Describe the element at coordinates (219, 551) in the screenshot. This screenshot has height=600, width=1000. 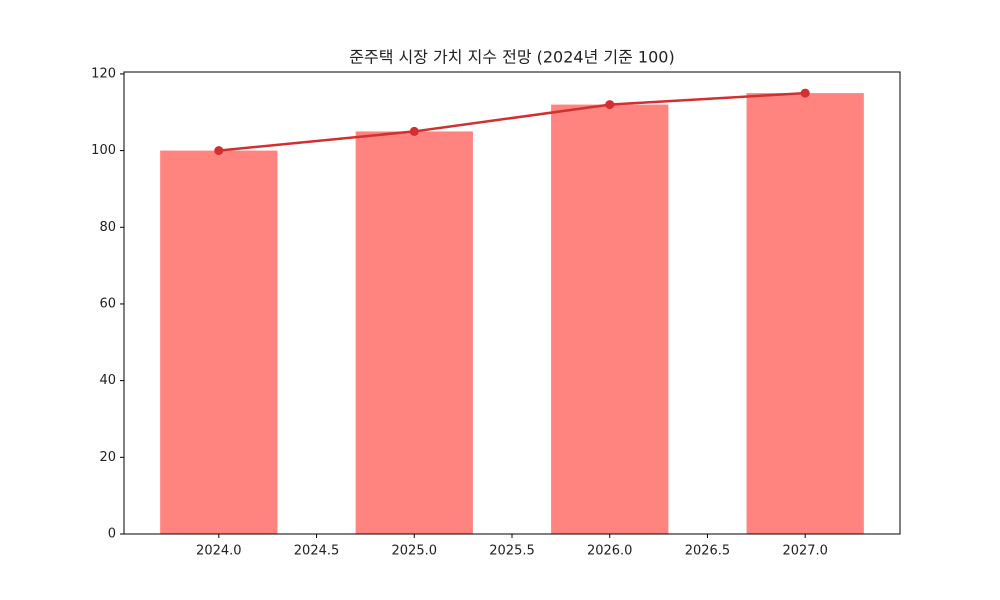
I see `x-tick-label: 2024.0` at that location.